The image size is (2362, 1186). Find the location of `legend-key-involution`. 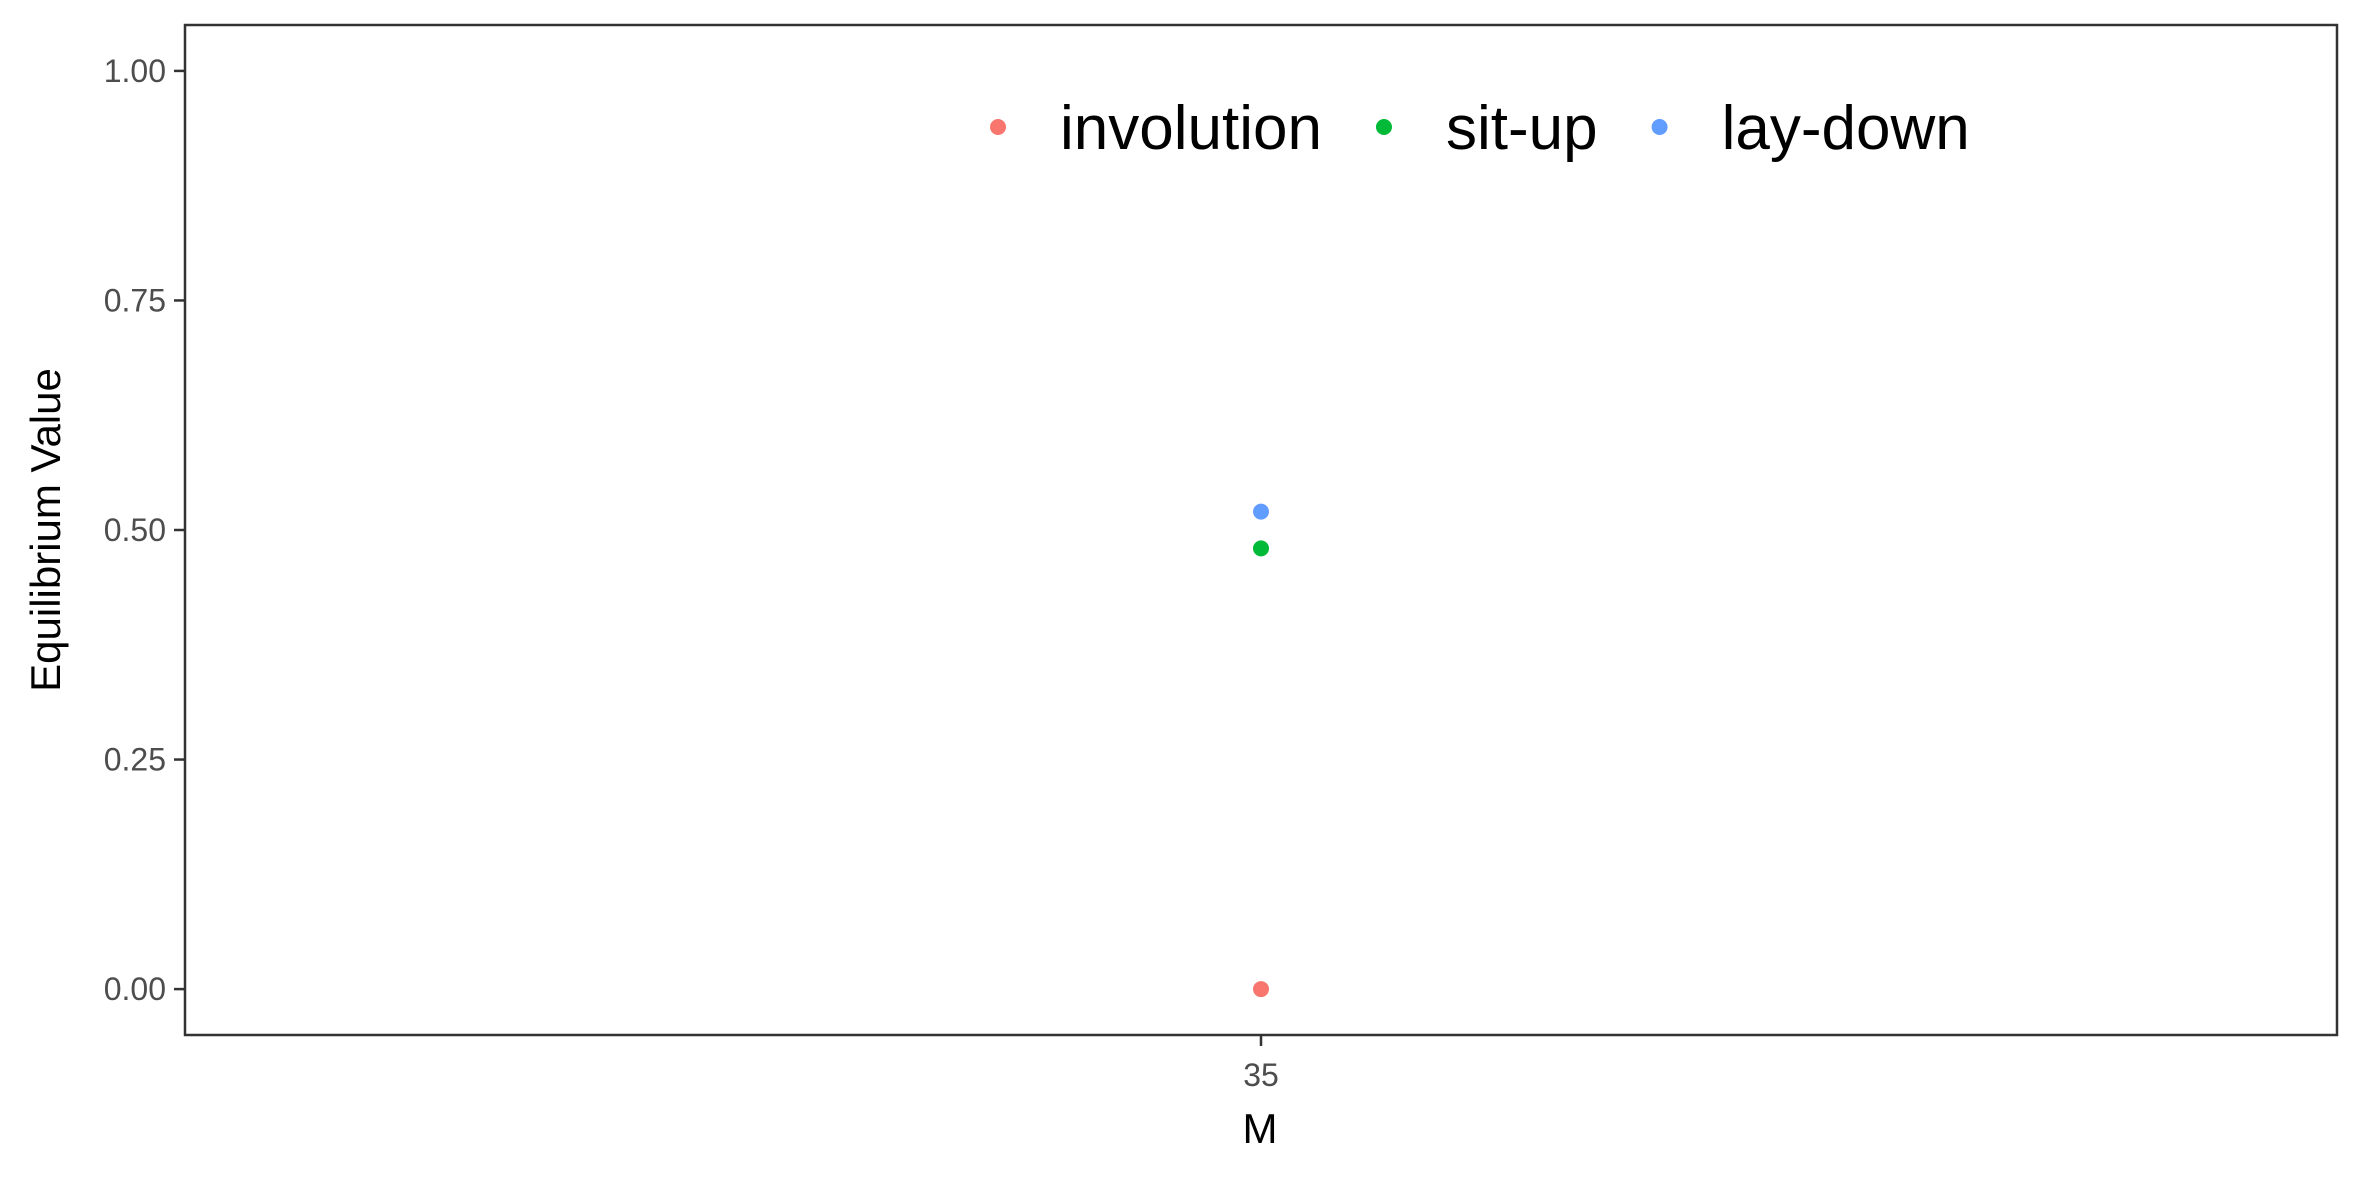

legend-key-involution is located at coordinates (998, 127).